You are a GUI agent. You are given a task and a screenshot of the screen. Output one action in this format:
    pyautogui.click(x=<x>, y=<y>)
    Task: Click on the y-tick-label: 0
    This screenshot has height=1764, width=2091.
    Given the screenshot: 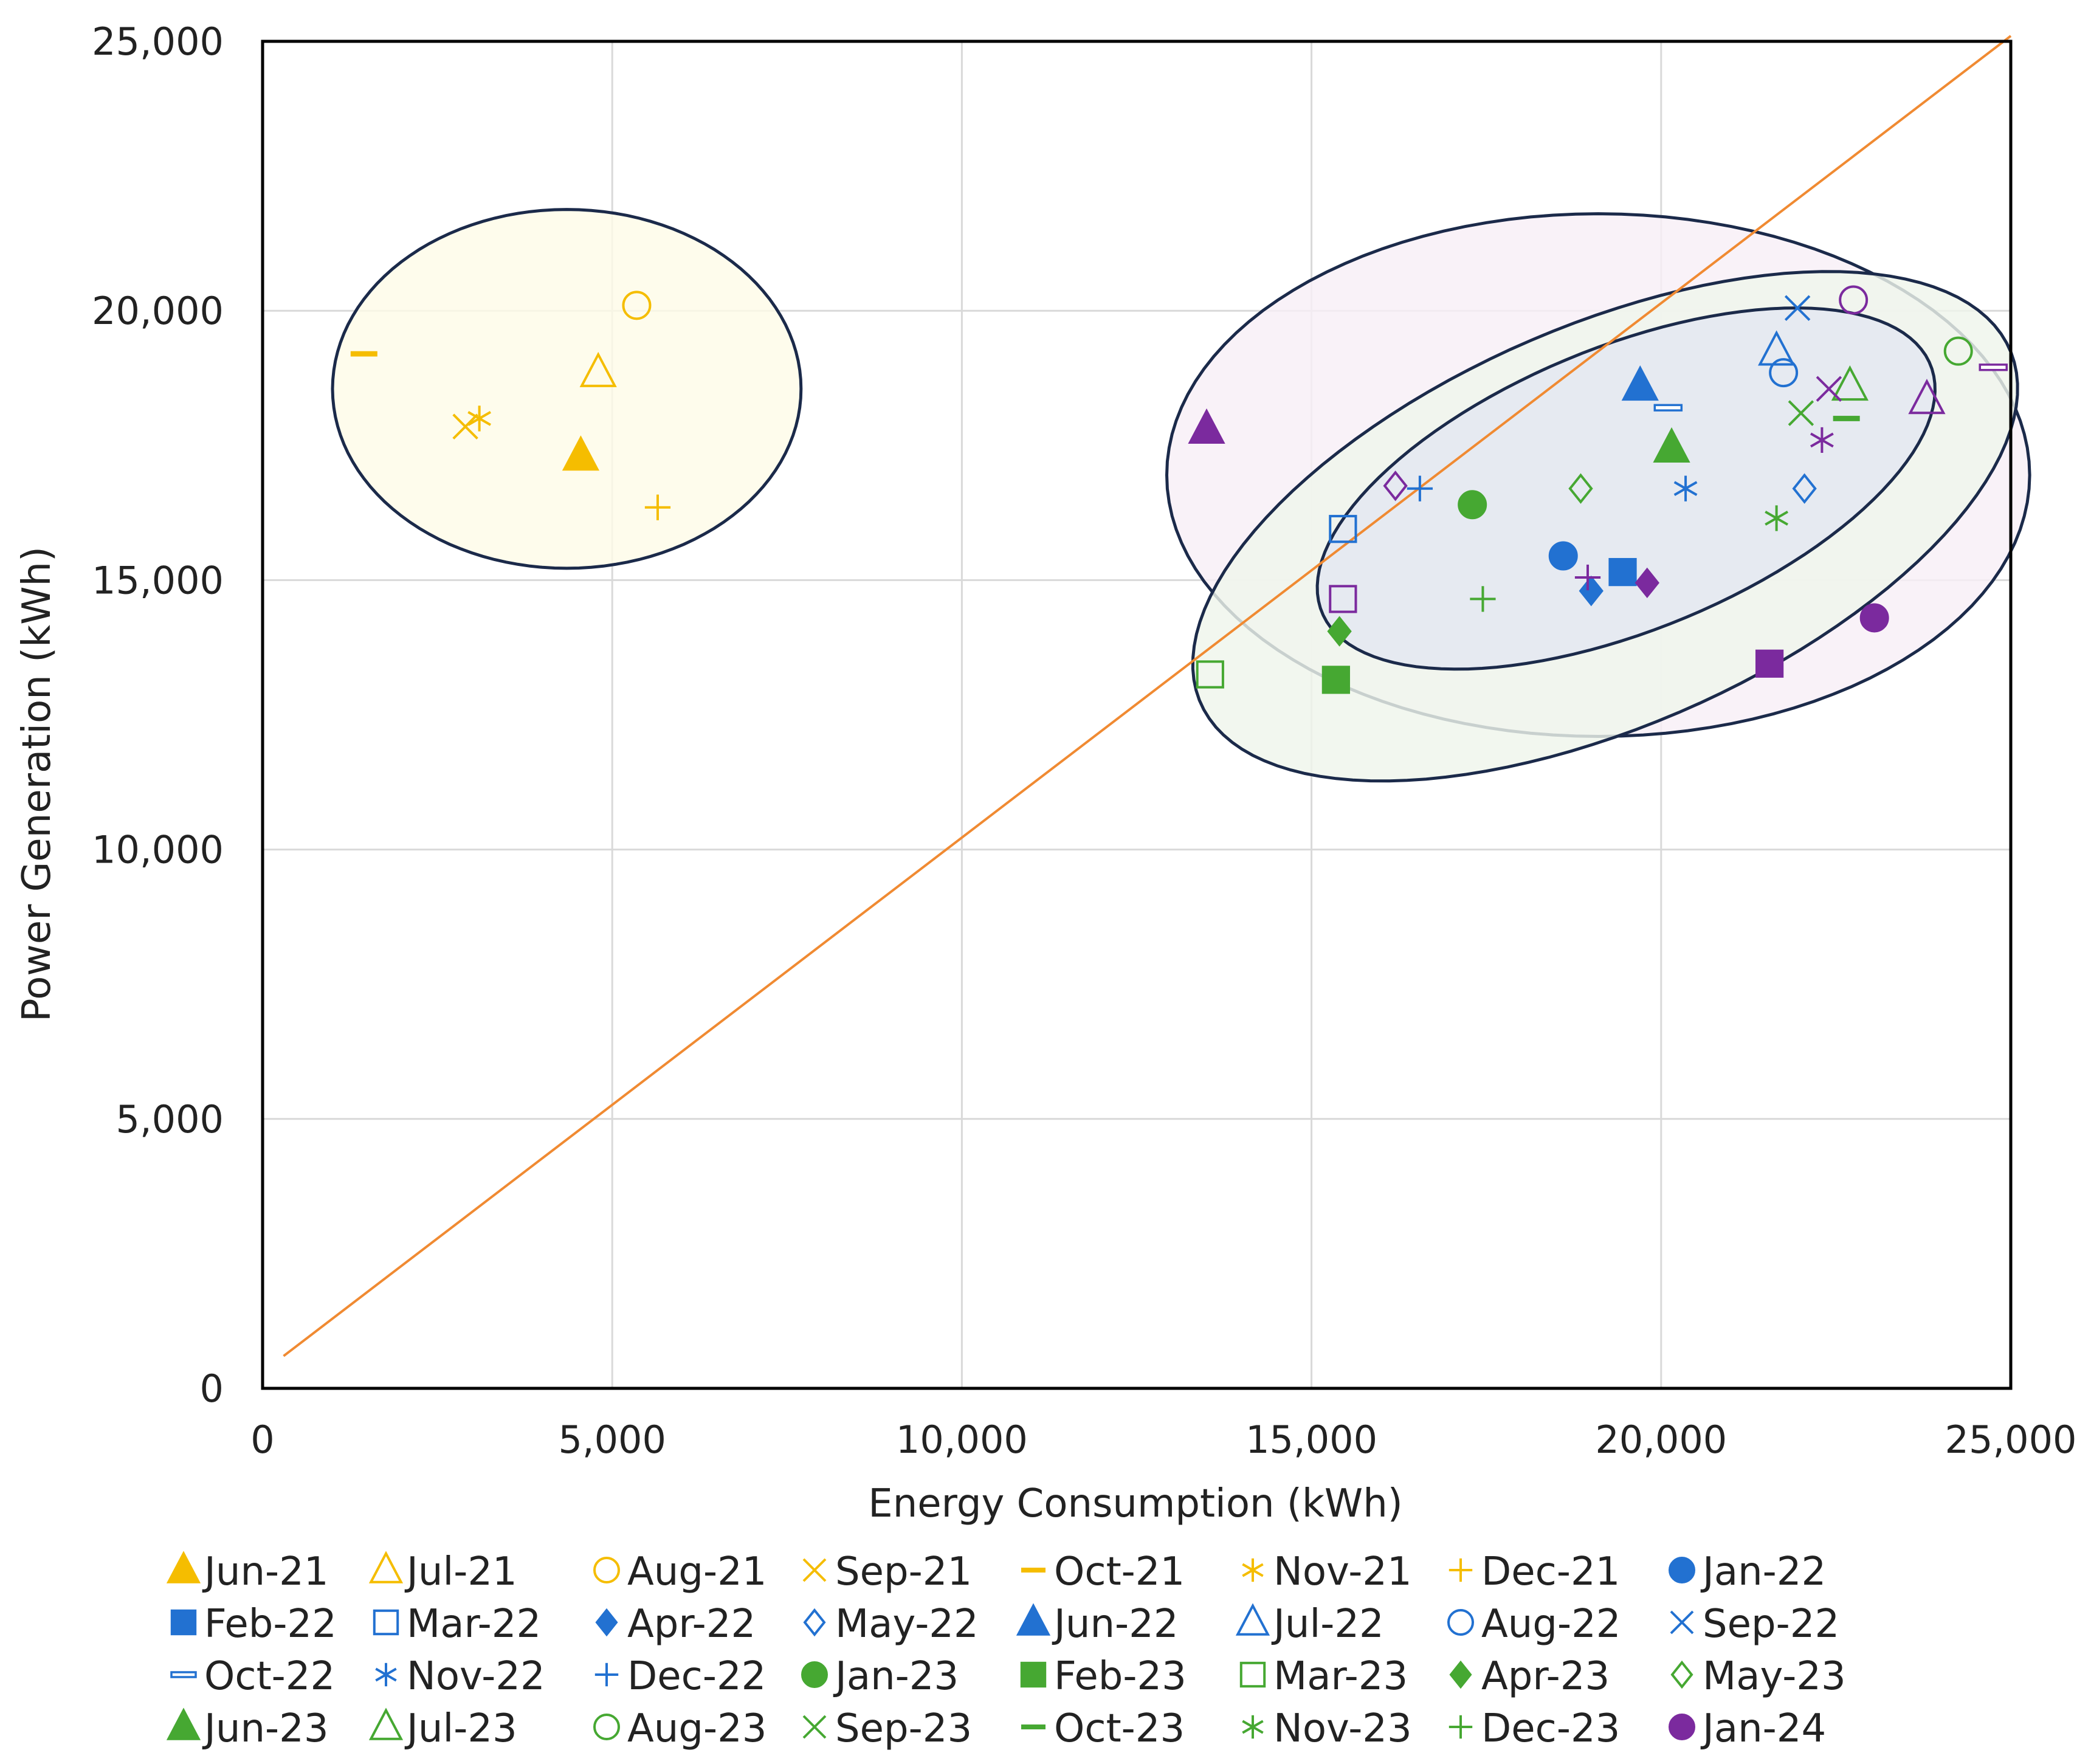 What is the action you would take?
    pyautogui.click(x=212, y=1388)
    